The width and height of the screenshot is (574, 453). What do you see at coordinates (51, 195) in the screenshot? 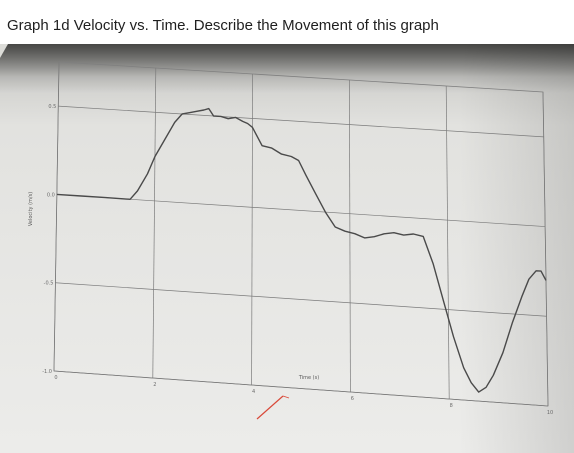
I see `y-tick-label: 0.0` at bounding box center [51, 195].